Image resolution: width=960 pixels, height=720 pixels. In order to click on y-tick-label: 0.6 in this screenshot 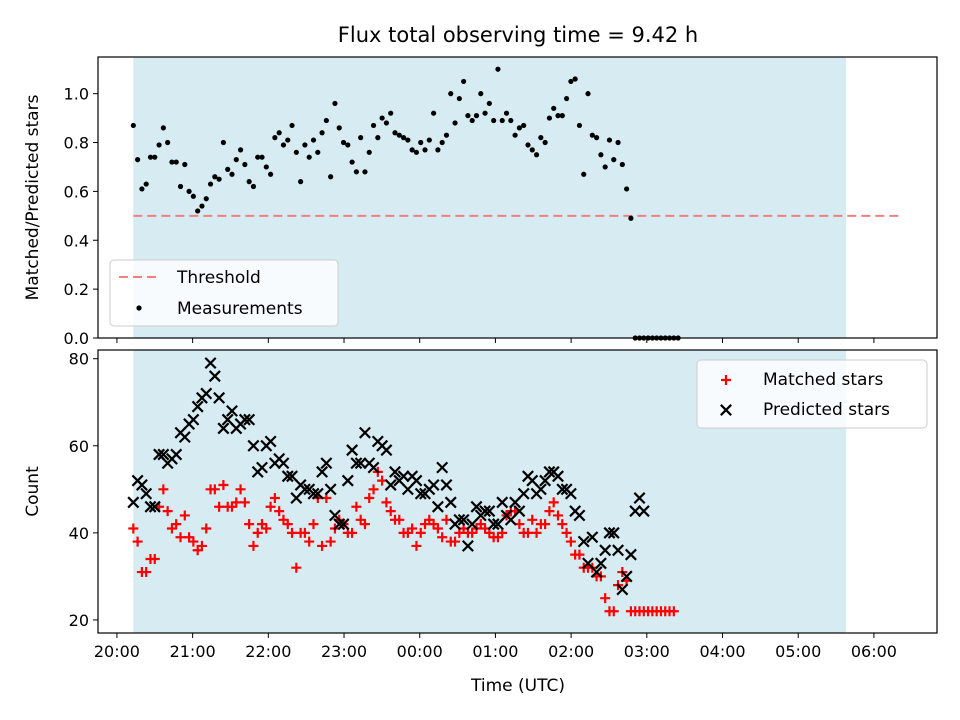, I will do `click(76, 191)`.